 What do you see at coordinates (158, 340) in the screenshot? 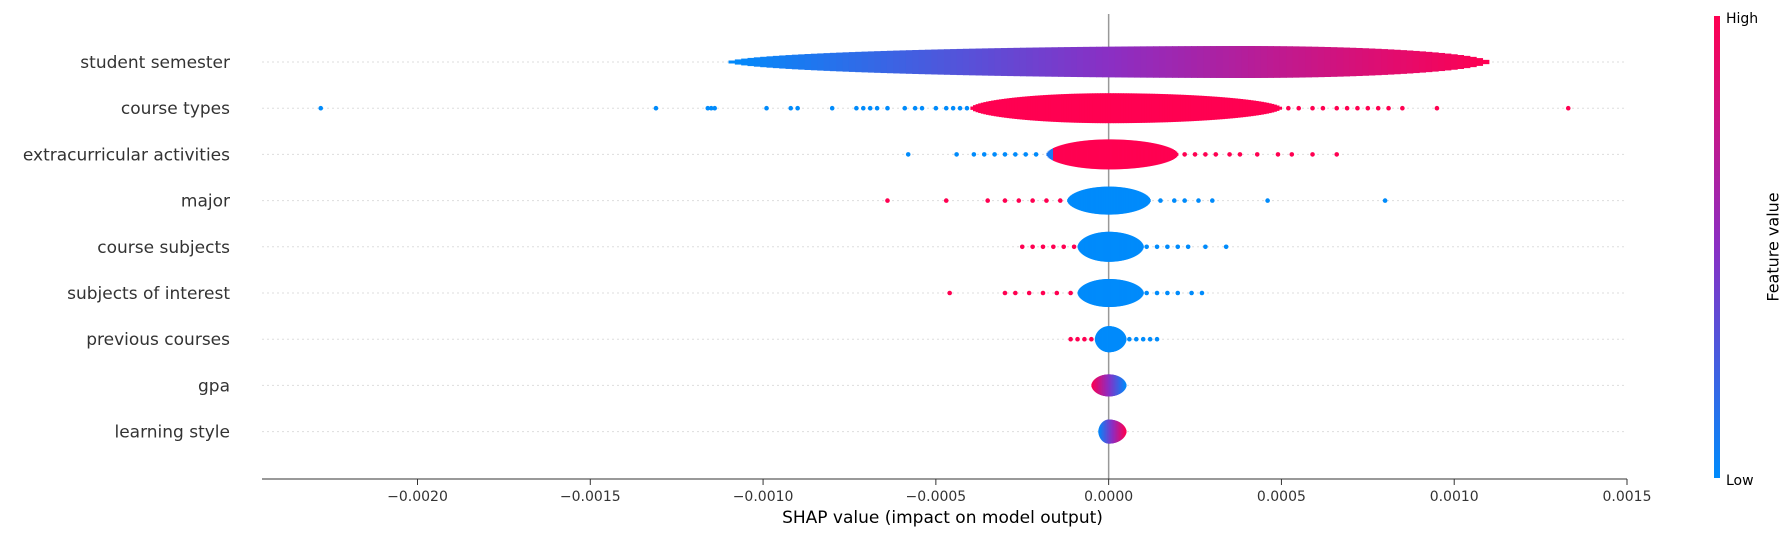
I see `feature-label: previous courses` at bounding box center [158, 340].